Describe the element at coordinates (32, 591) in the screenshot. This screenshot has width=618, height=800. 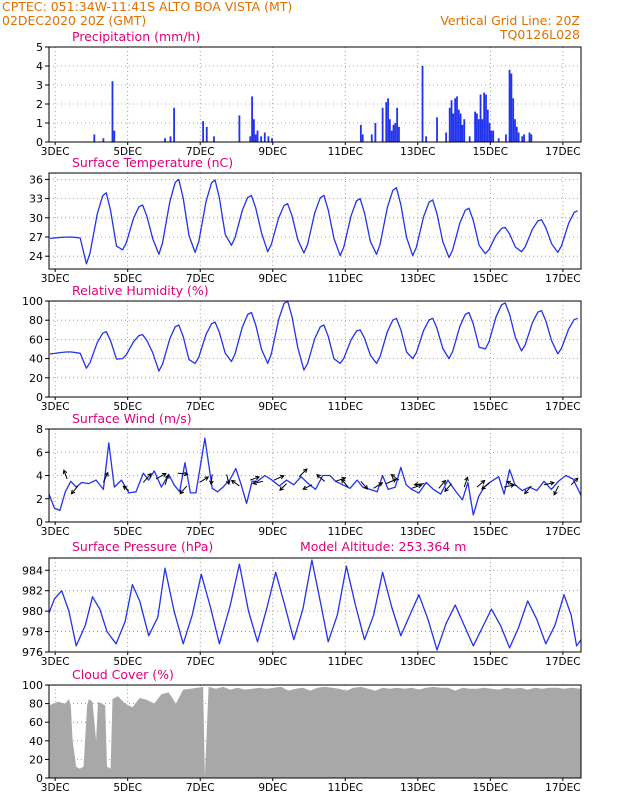
I see `y-tick-label: 982` at that location.